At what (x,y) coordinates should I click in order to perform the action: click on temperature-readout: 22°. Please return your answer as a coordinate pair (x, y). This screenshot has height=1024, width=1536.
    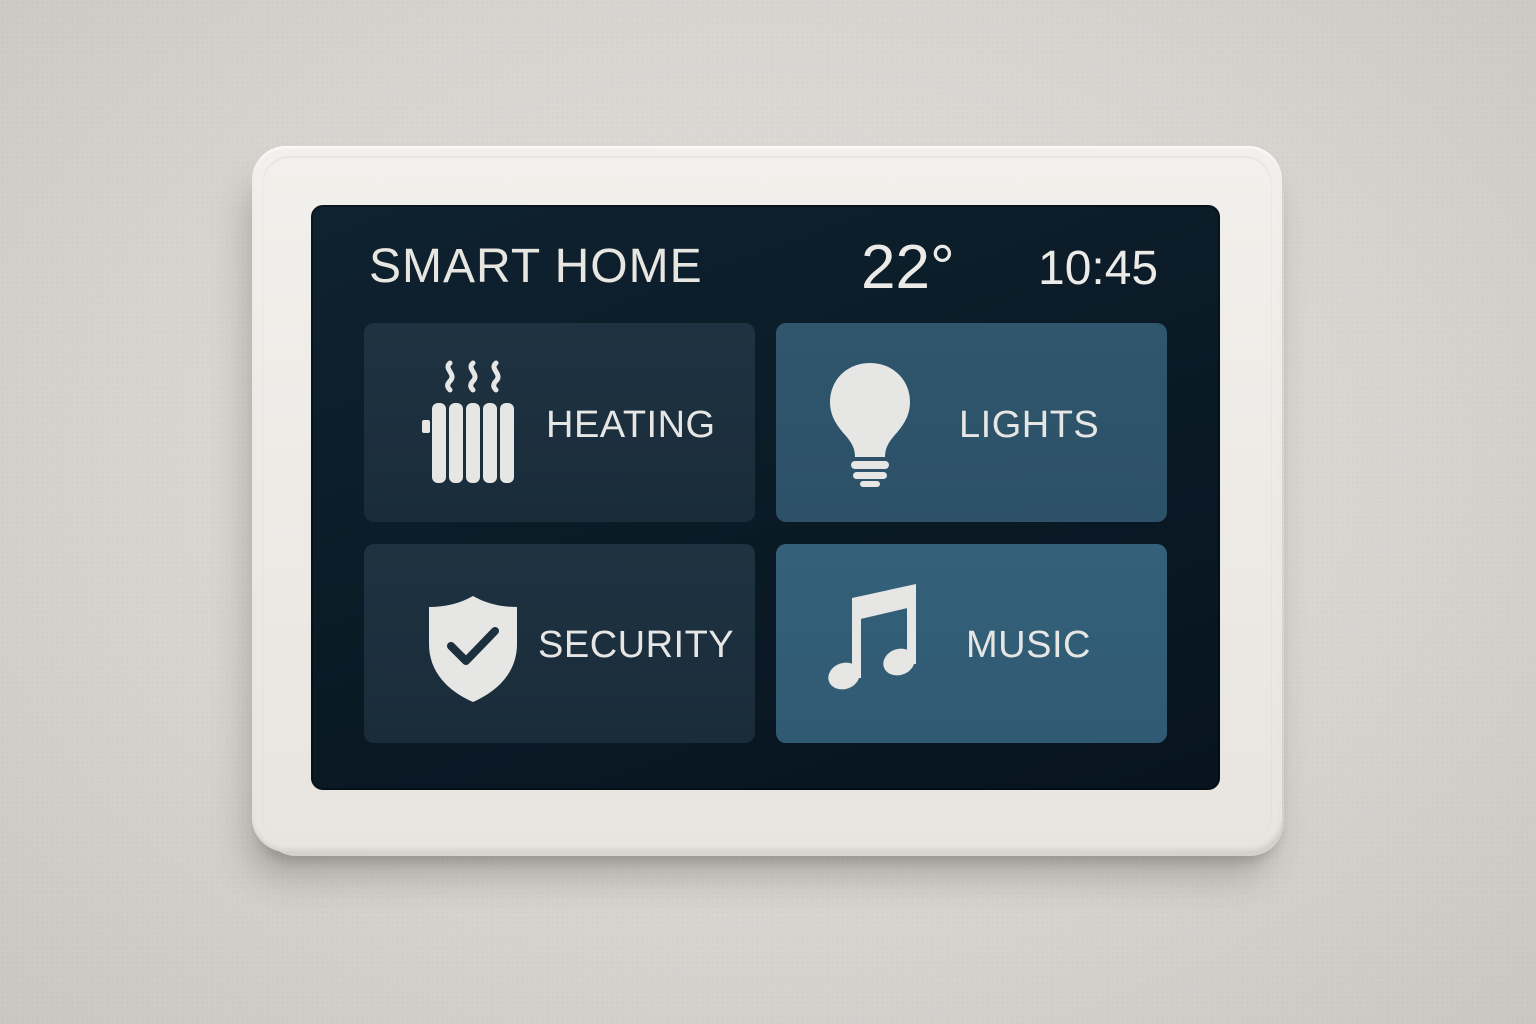
    Looking at the image, I should click on (908, 267).